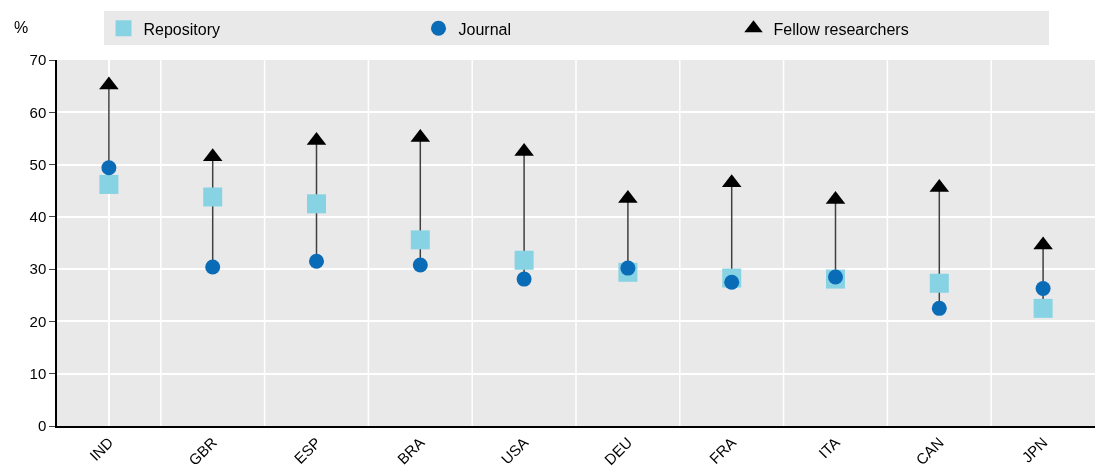 Image resolution: width=1100 pixels, height=476 pixels. Describe the element at coordinates (514, 450) in the screenshot. I see `x-tick-label: USA` at that location.